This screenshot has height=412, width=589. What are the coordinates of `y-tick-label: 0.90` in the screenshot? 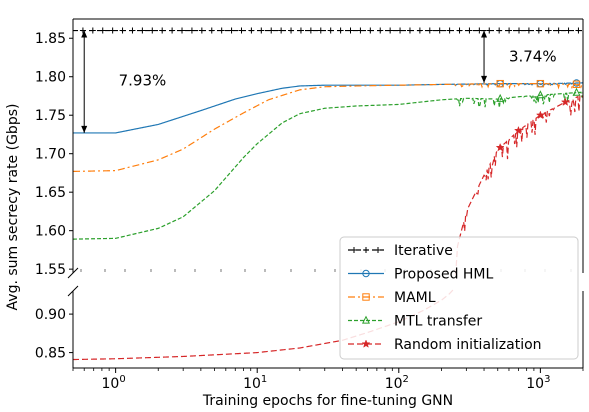 It's located at (50, 315).